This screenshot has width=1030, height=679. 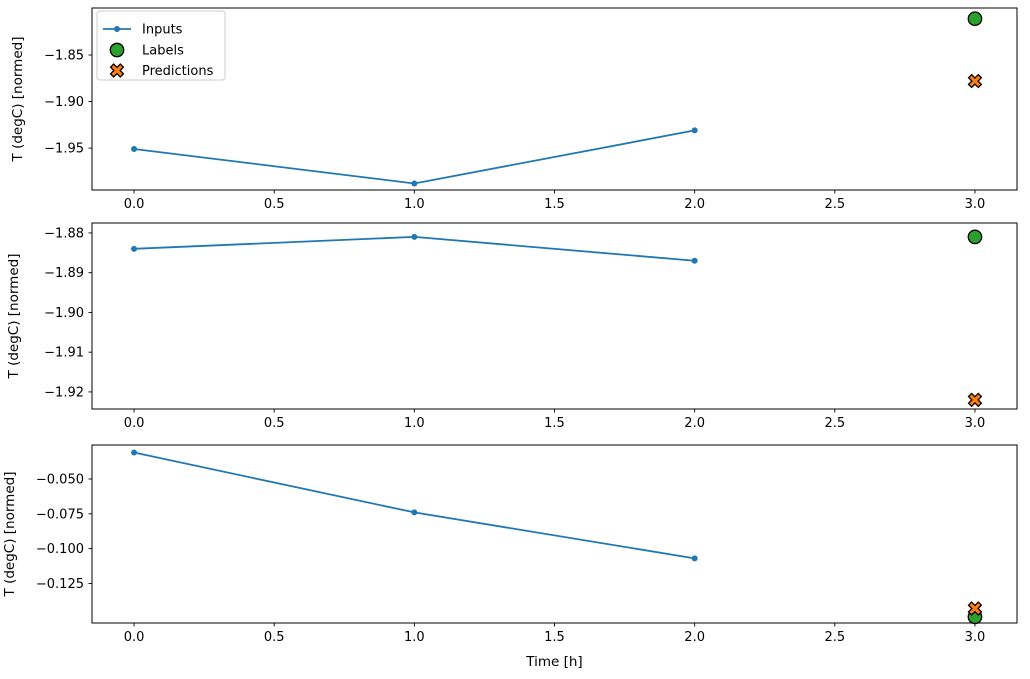 I want to click on legend-labels-handle, so click(x=117, y=50).